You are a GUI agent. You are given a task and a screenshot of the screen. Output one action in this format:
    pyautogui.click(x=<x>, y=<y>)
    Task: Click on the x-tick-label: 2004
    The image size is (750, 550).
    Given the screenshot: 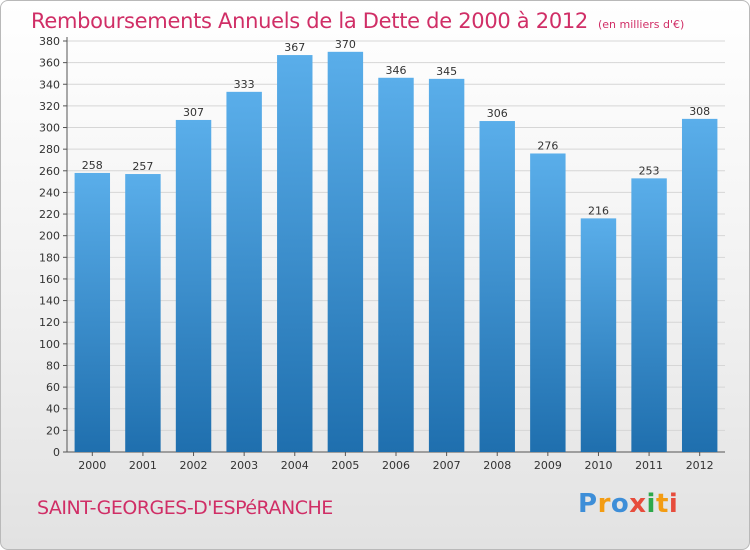 What is the action you would take?
    pyautogui.click(x=295, y=465)
    